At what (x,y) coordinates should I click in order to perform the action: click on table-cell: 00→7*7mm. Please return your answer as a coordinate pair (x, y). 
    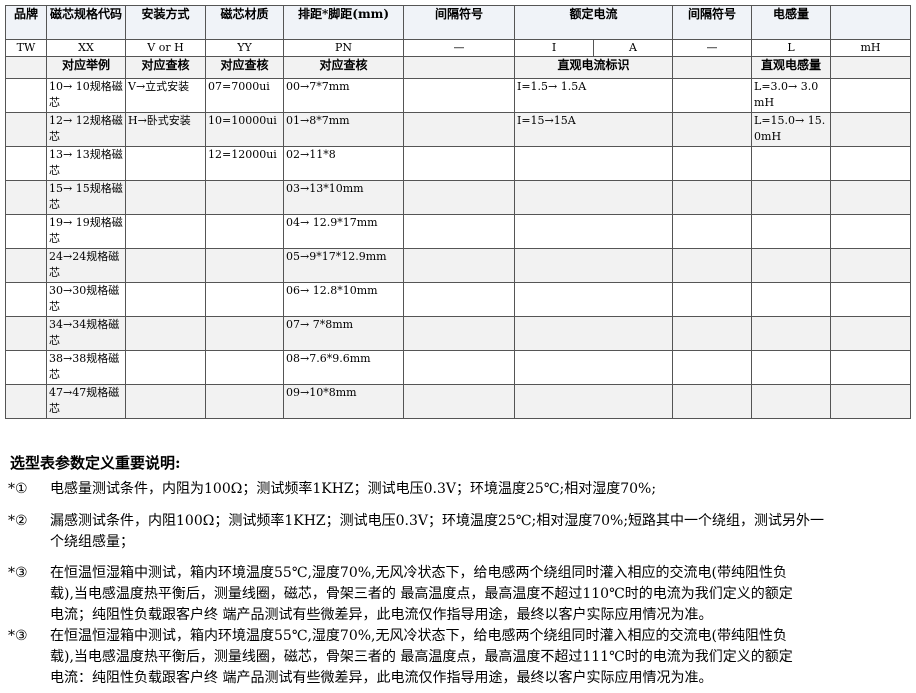
    Looking at the image, I should click on (343, 95).